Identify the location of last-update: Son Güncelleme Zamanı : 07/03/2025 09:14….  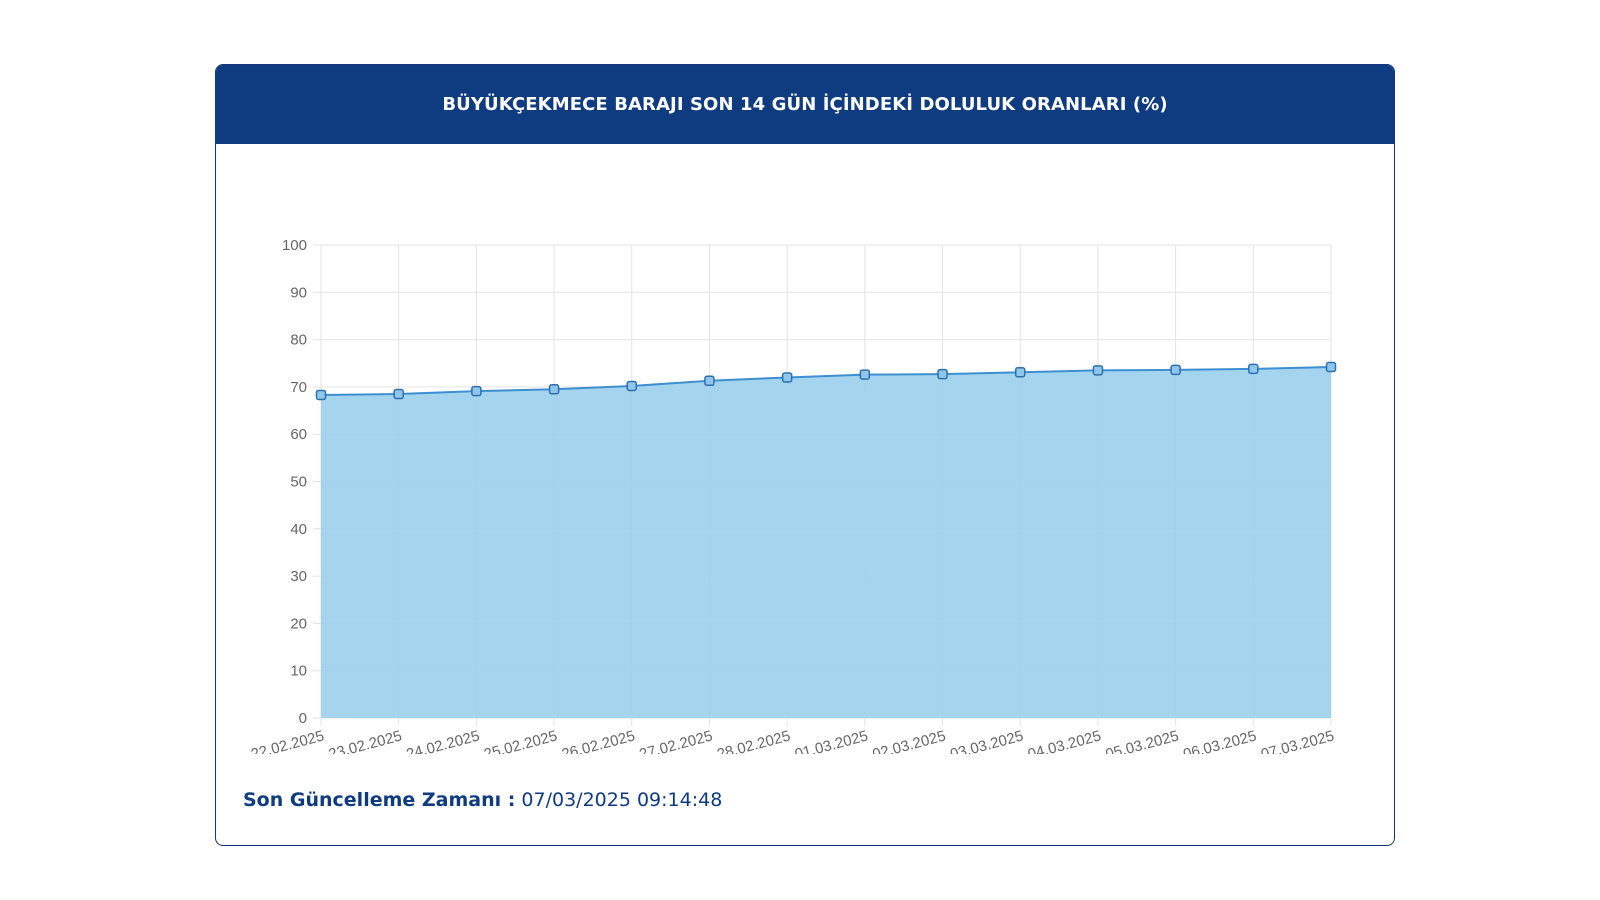
(482, 800).